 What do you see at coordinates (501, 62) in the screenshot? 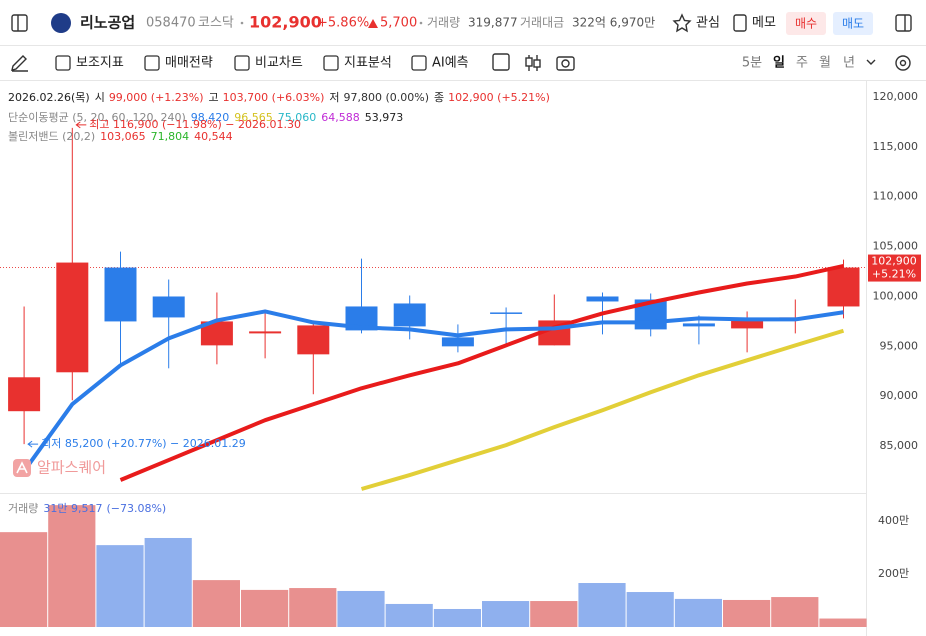
I see `layout-icon` at bounding box center [501, 62].